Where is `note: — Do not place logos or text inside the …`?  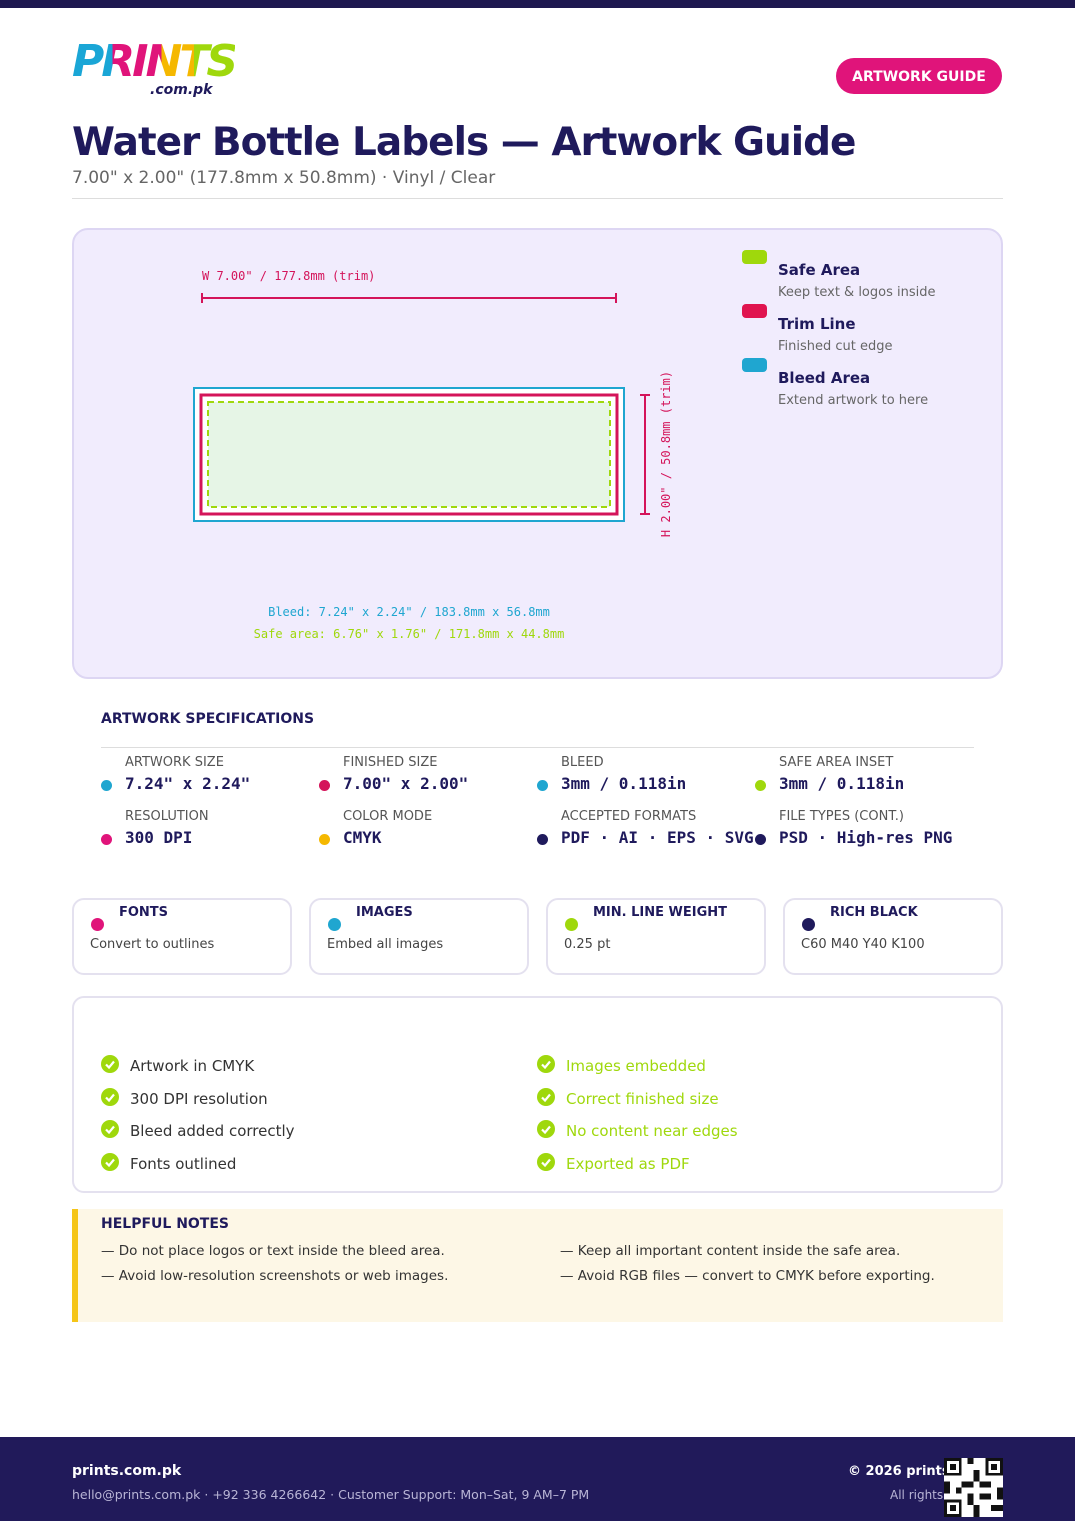
note: — Do not place logos or text inside the … is located at coordinates (273, 1251).